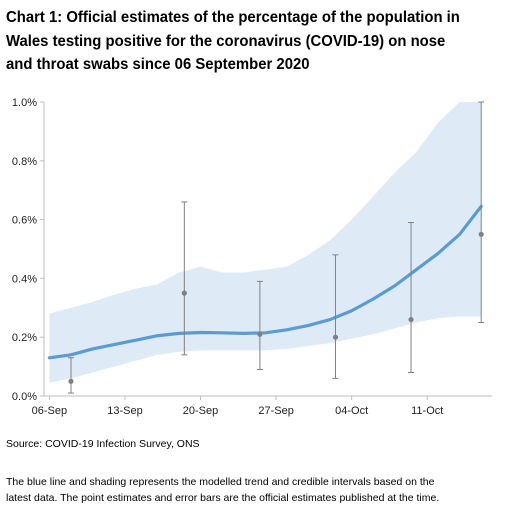 Image resolution: width=512 pixels, height=512 pixels. Describe the element at coordinates (200, 411) in the screenshot. I see `x-tick-label: 20-Sep` at that location.